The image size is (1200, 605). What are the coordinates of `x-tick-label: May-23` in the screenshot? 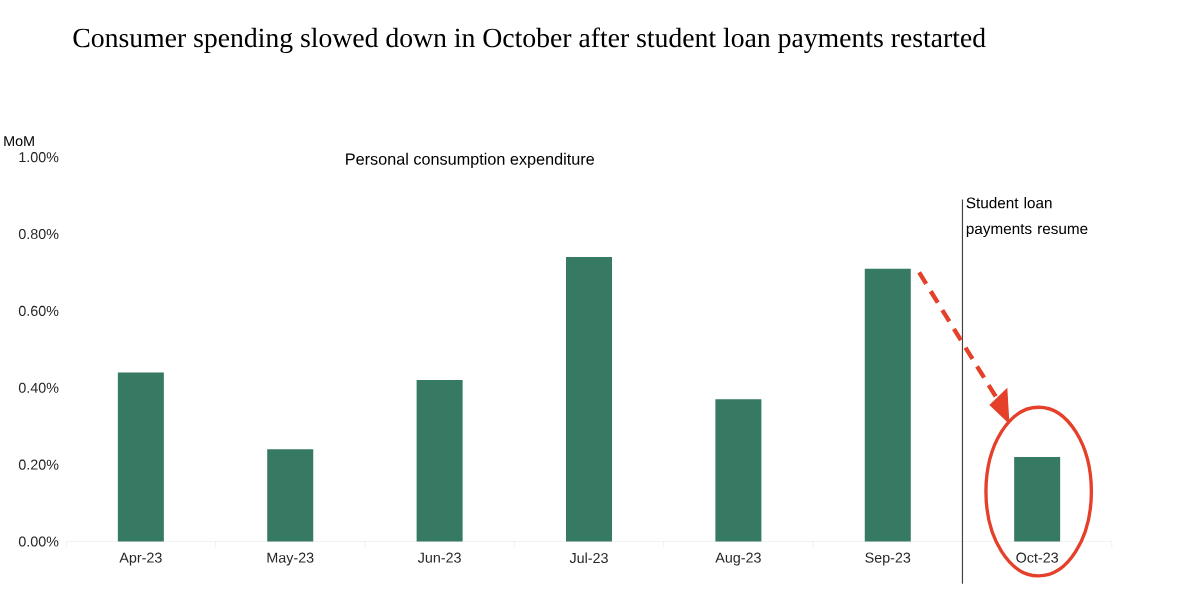 It's located at (290, 559).